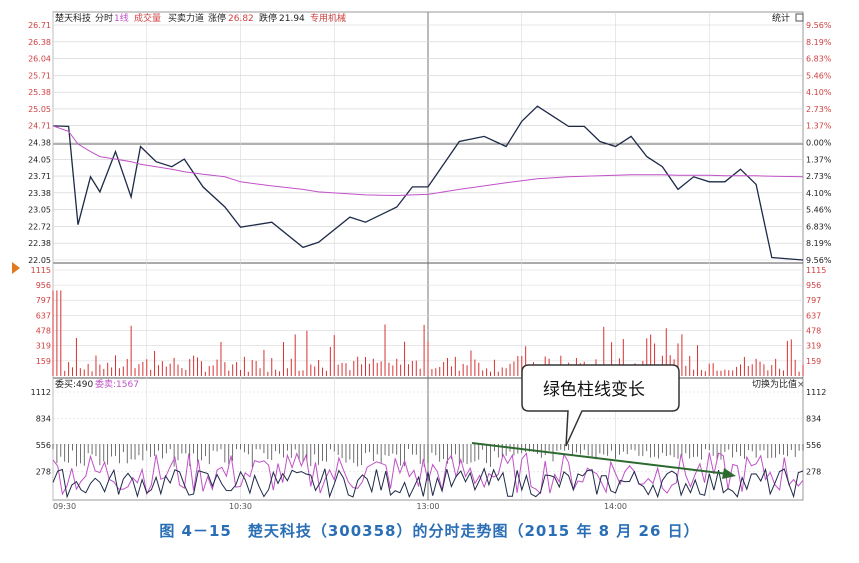 The height and width of the screenshot is (563, 859). What do you see at coordinates (121, 18) in the screenshot?
I see `line-mode-label: 1线` at bounding box center [121, 18].